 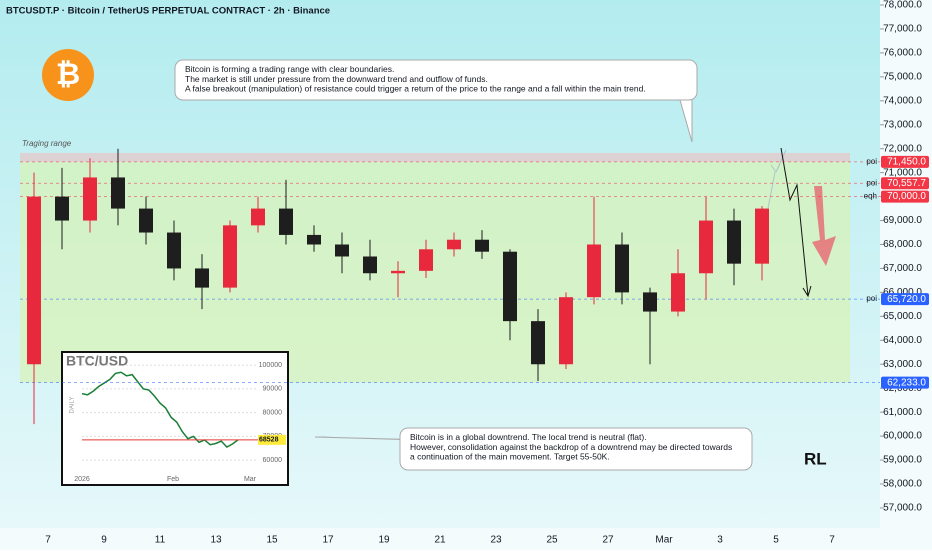 What do you see at coordinates (250, 479) in the screenshot?
I see `inset-x-tick-label: Mar` at bounding box center [250, 479].